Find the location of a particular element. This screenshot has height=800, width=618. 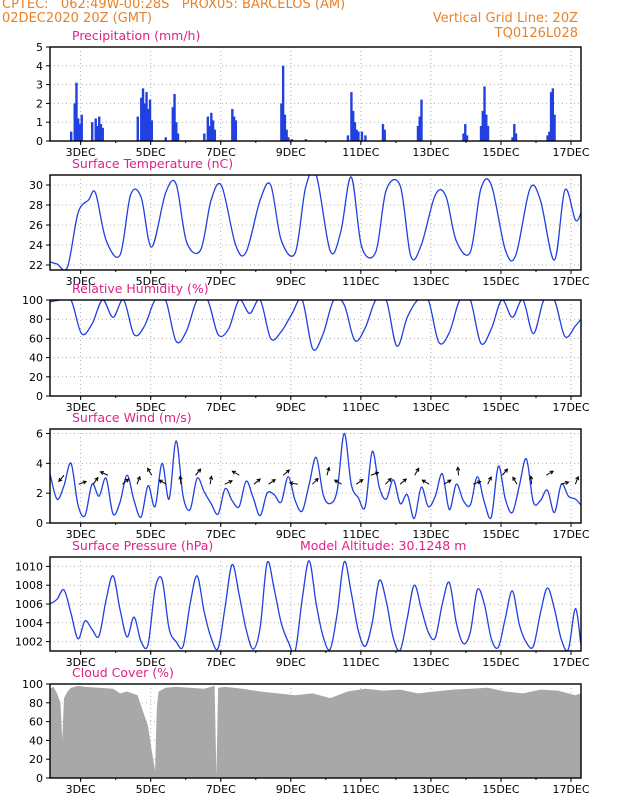

pressure-xtick-label: 7DEC is located at coordinates (221, 662).